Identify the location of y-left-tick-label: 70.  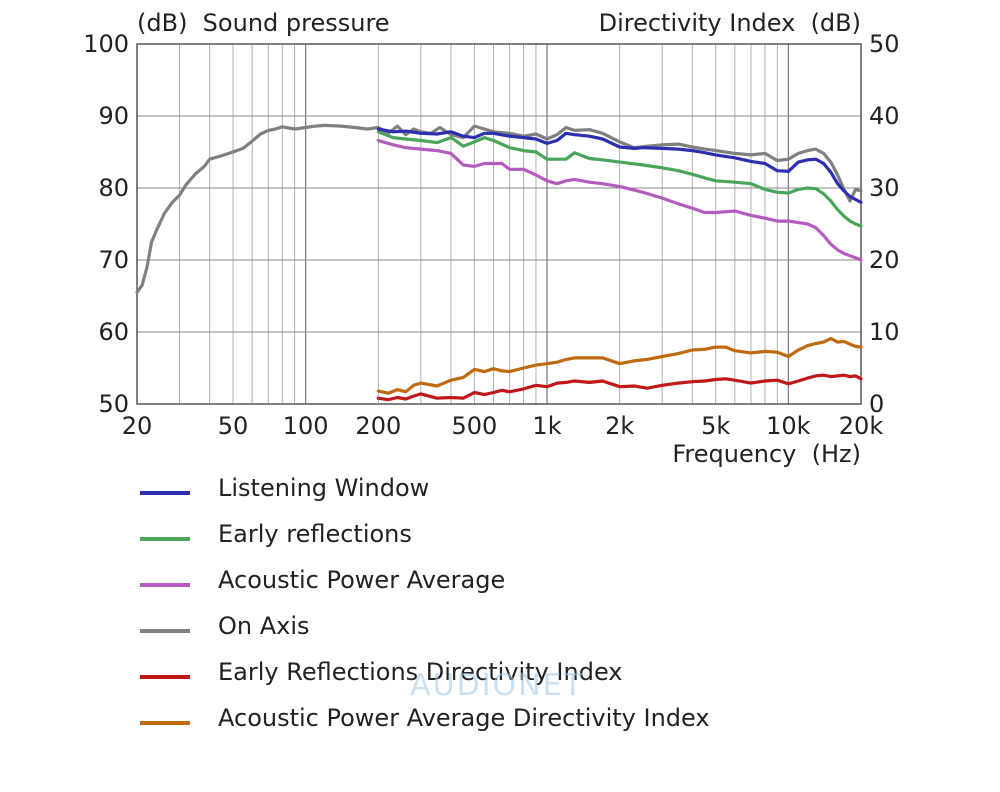
(113, 260).